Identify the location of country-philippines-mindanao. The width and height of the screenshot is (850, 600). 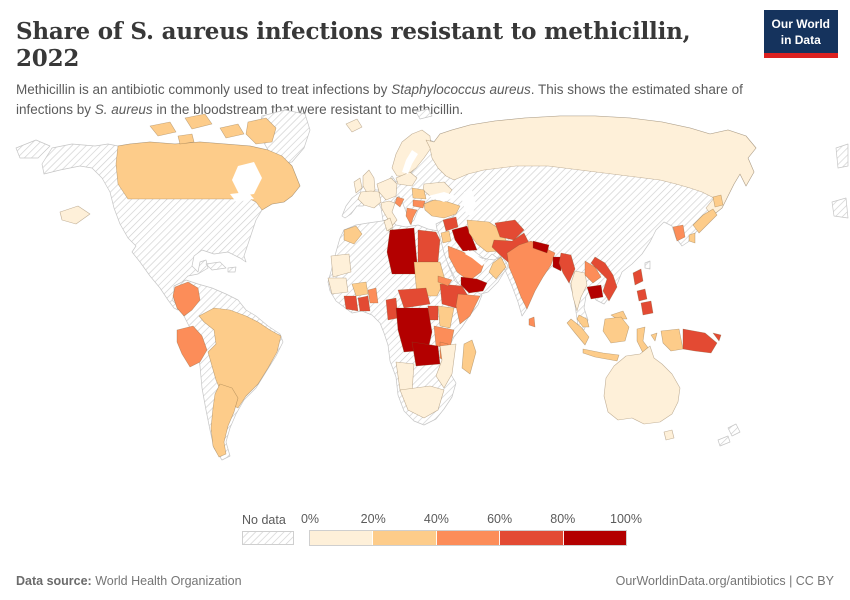
(647, 308).